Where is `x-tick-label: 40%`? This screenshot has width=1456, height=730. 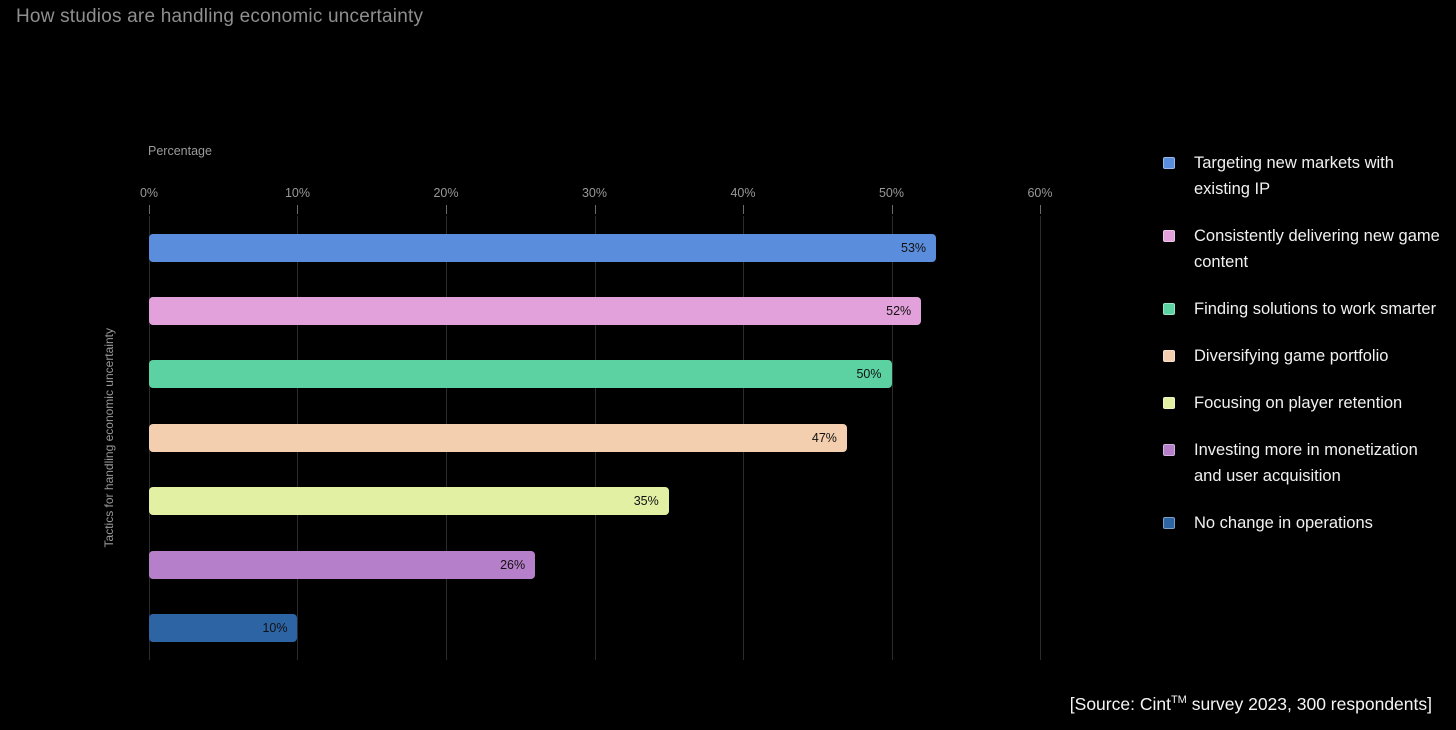
x-tick-label: 40% is located at coordinates (743, 193).